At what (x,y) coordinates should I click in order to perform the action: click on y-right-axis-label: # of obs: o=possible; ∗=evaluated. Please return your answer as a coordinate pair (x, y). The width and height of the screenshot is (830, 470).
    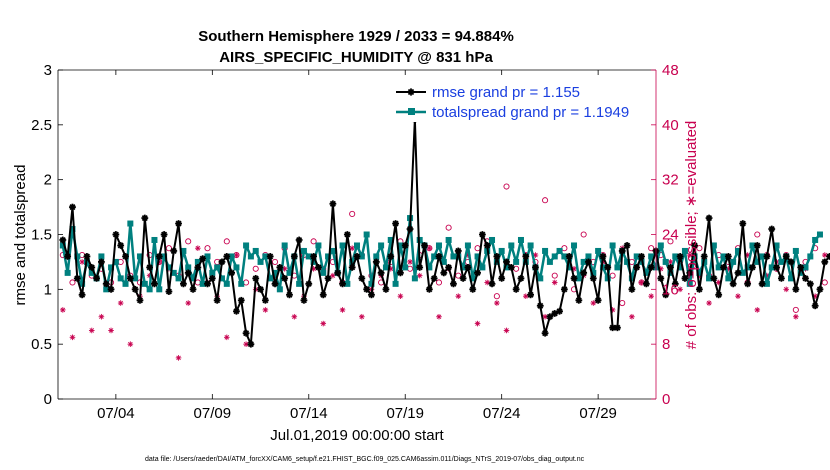
    Looking at the image, I should click on (691, 235).